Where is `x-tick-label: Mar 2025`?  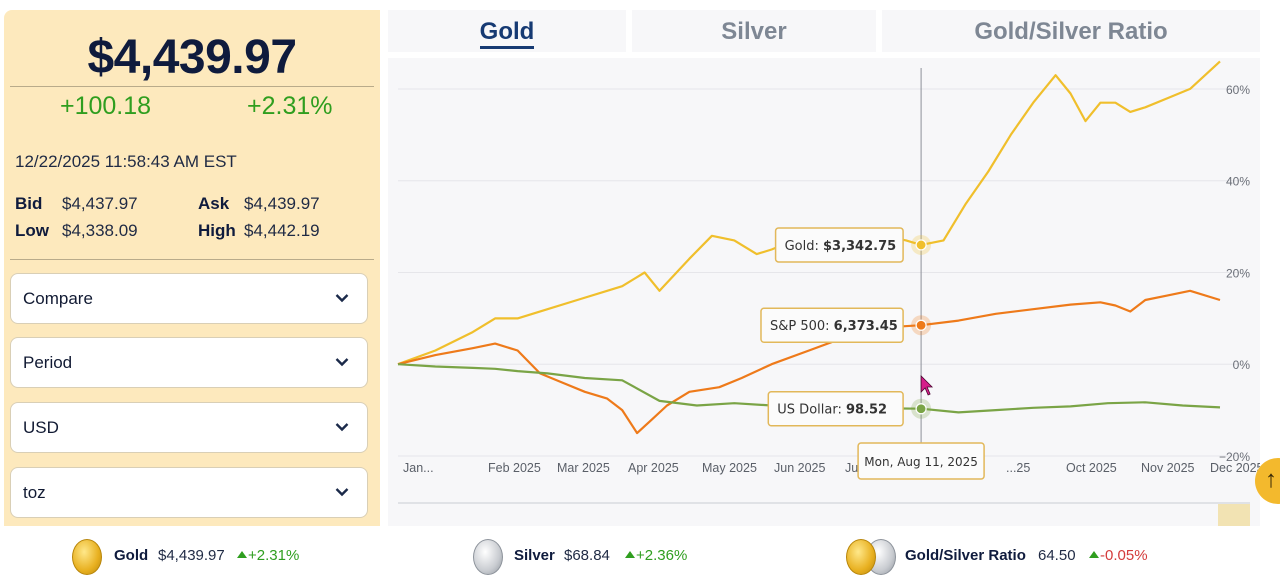
x-tick-label: Mar 2025 is located at coordinates (583, 468).